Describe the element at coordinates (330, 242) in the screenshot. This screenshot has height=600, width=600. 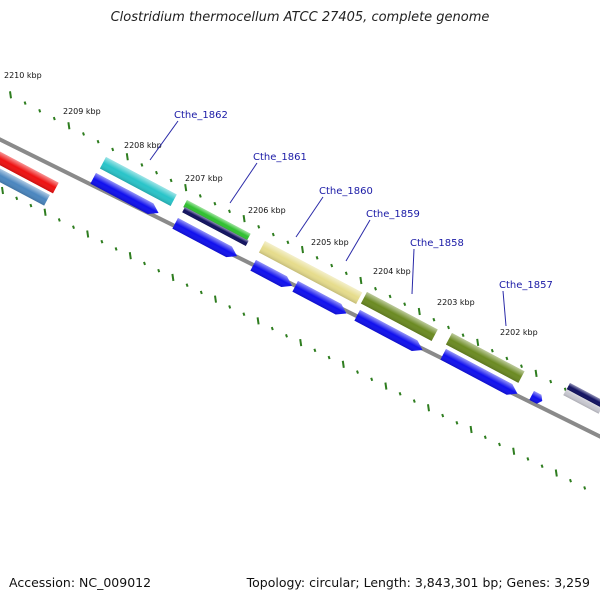
I see `tick-label: 2205 kbp` at that location.